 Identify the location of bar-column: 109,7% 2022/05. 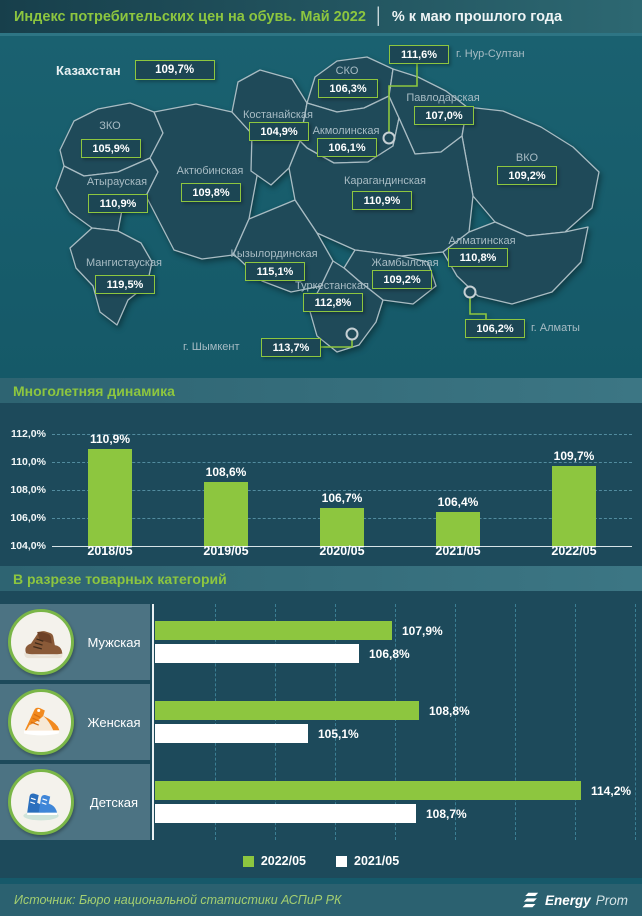
(574, 482).